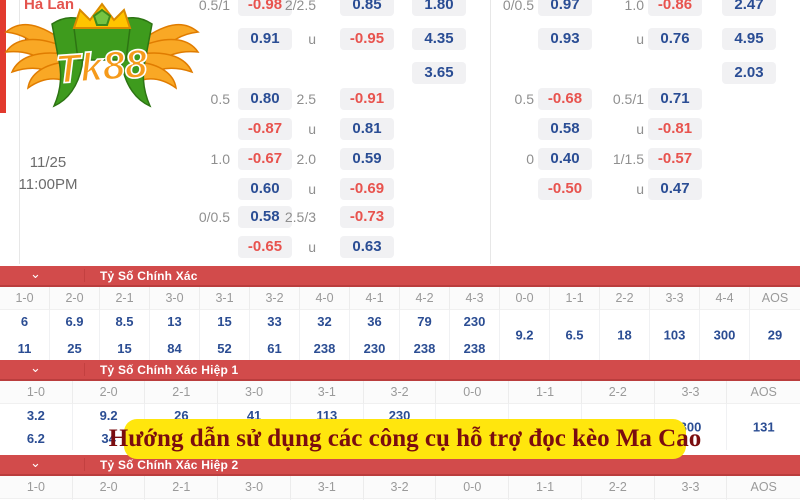  Describe the element at coordinates (400, 465) in the screenshot. I see `section-header: ⌄ Tỷ Số Chính Xác Hiệp 2` at that location.